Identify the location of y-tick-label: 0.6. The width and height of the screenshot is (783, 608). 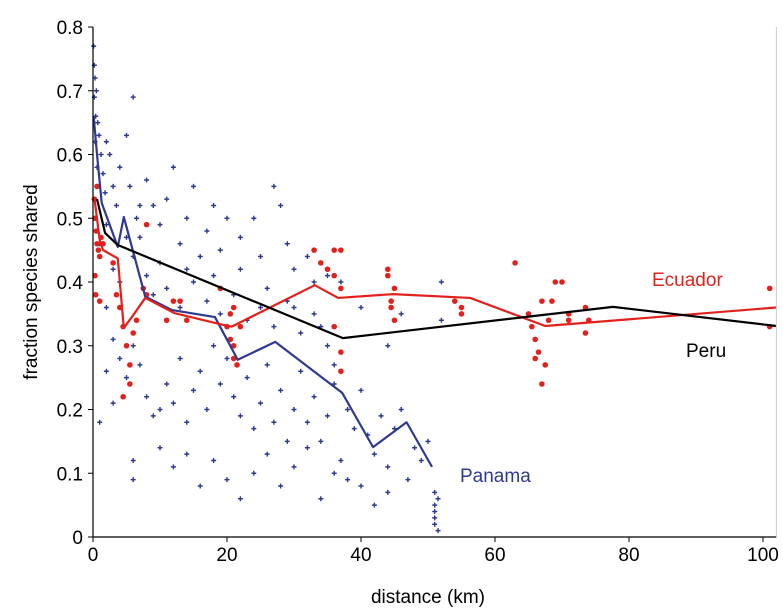
(70, 156).